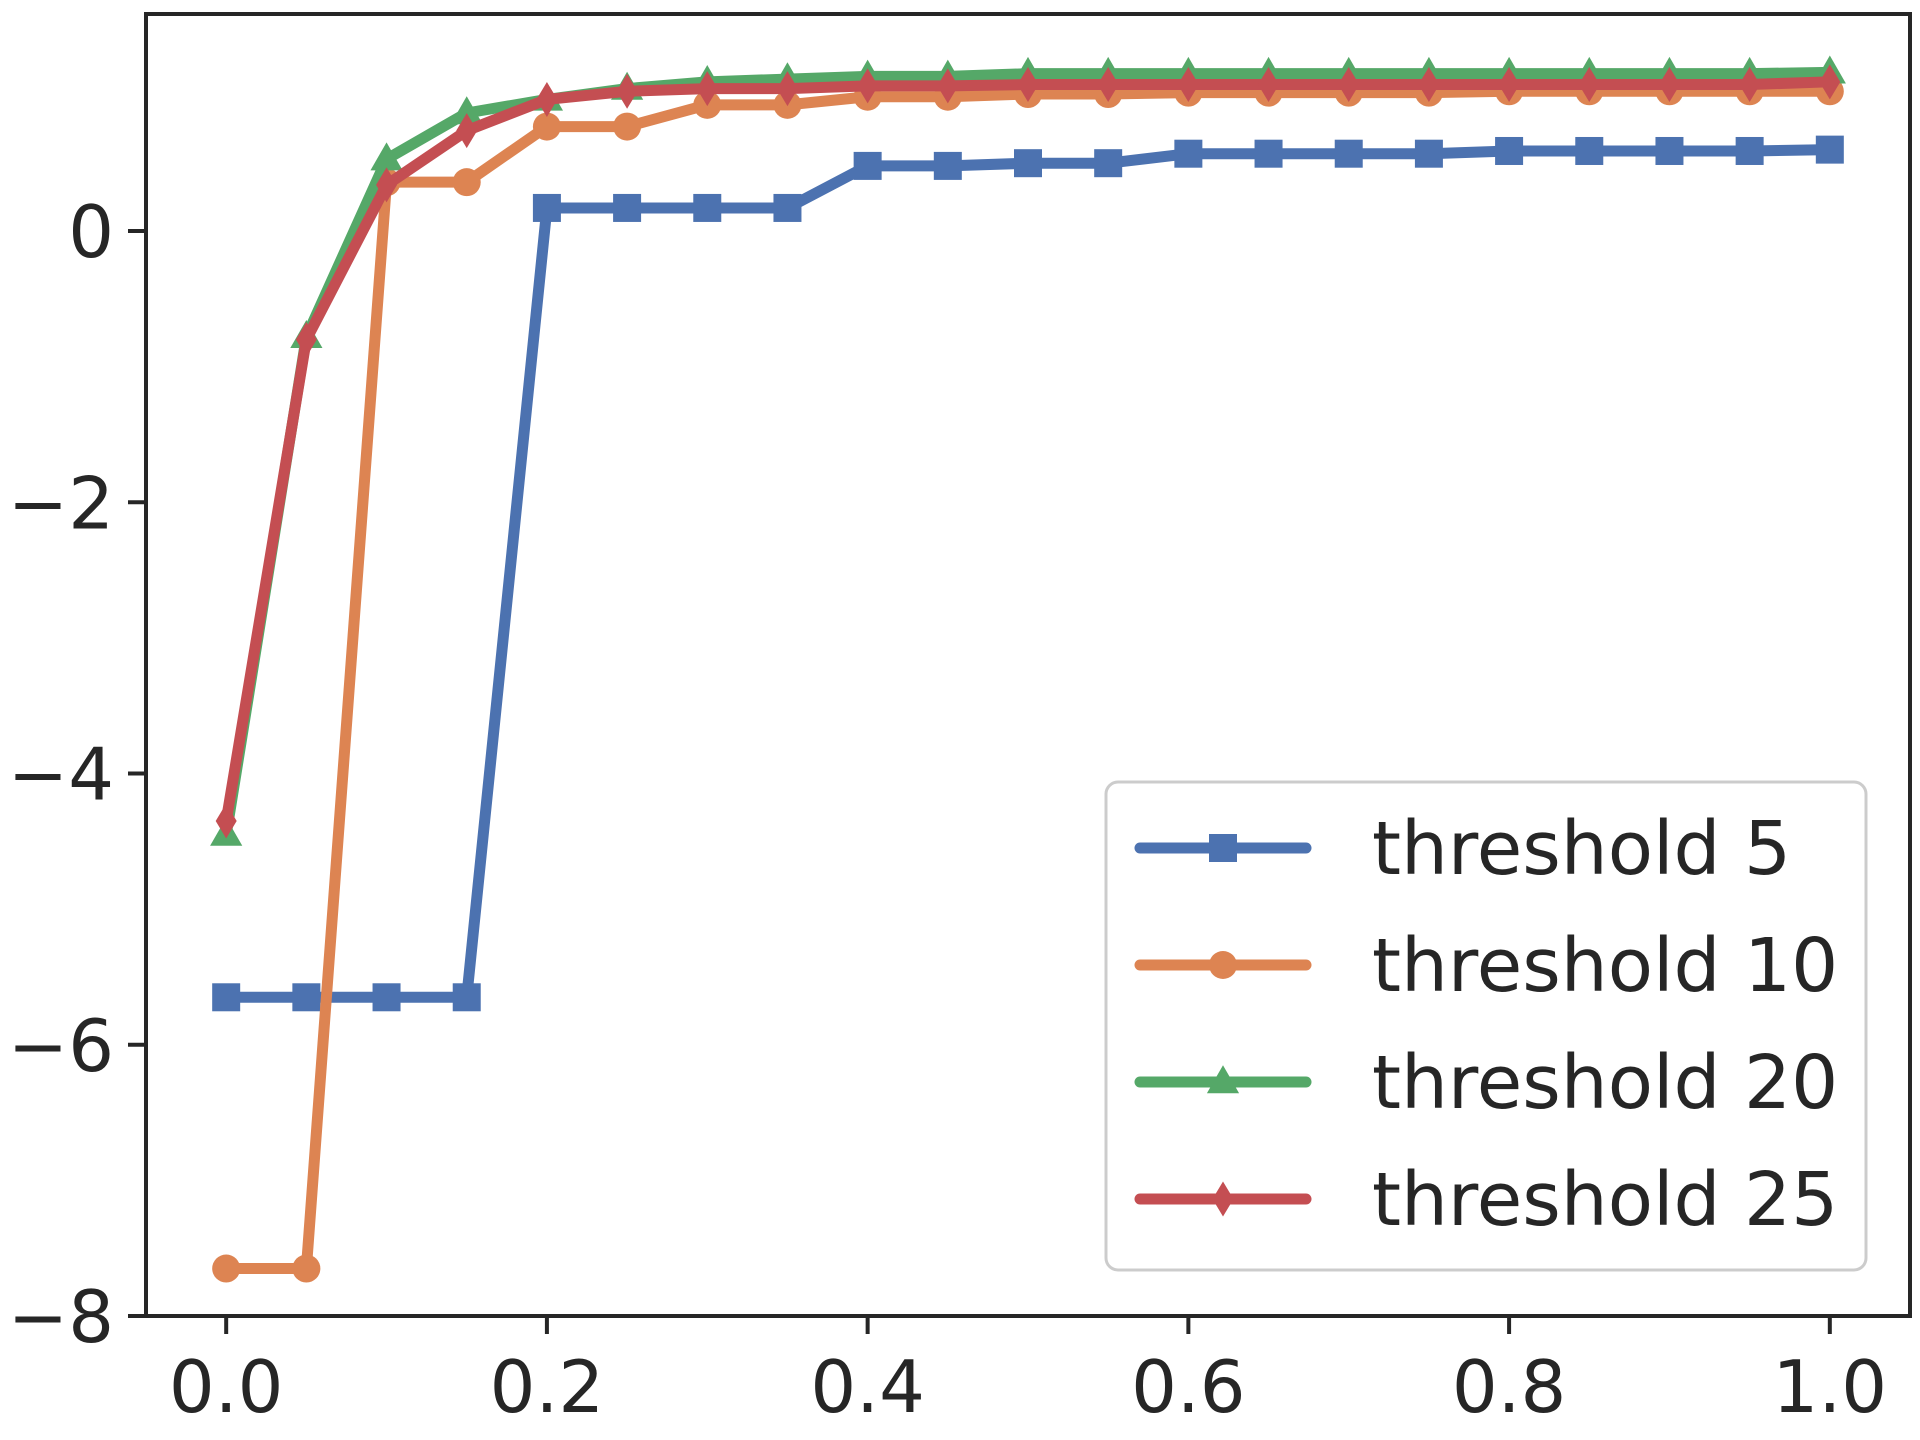 This screenshot has width=1920, height=1440. I want to click on x-tick-label: 0.2, so click(547, 1387).